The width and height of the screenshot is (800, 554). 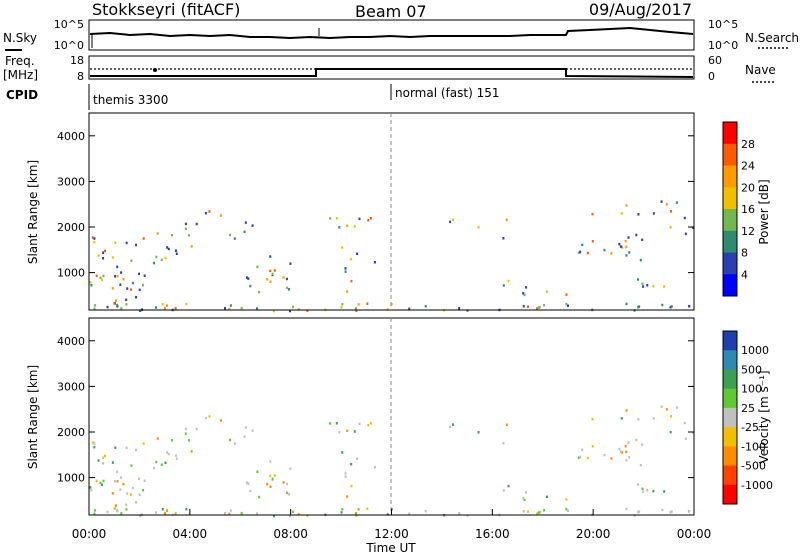 What do you see at coordinates (71, 273) in the screenshot?
I see `power-ytick-label: 1000` at bounding box center [71, 273].